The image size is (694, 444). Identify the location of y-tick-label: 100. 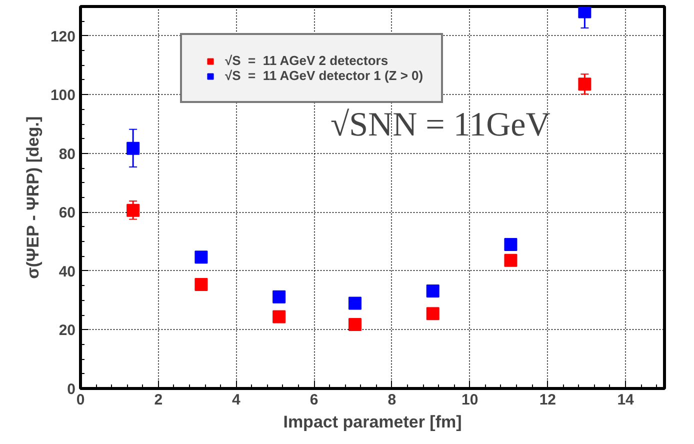
(63, 95).